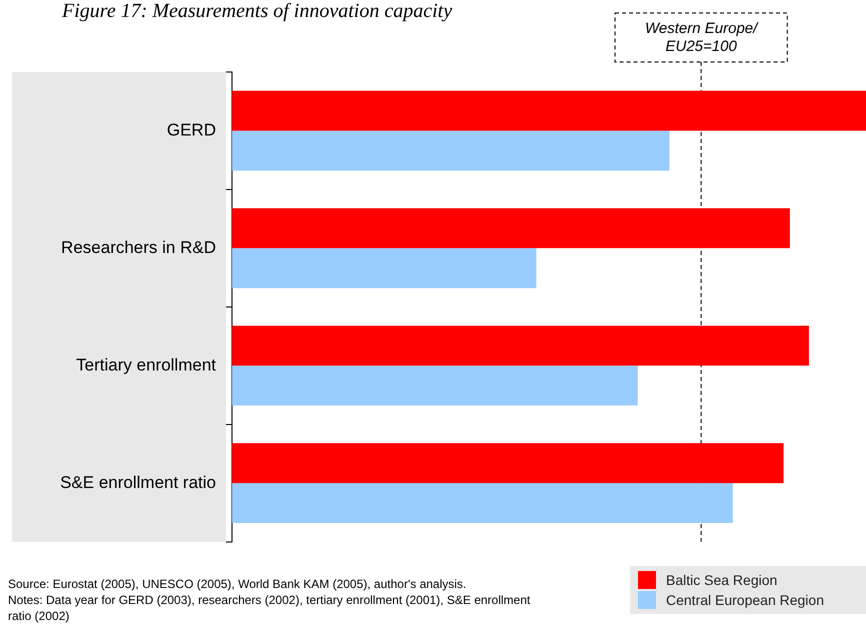 Image resolution: width=866 pixels, height=625 pixels. Describe the element at coordinates (745, 600) in the screenshot. I see `legend-label: Central European Region` at that location.